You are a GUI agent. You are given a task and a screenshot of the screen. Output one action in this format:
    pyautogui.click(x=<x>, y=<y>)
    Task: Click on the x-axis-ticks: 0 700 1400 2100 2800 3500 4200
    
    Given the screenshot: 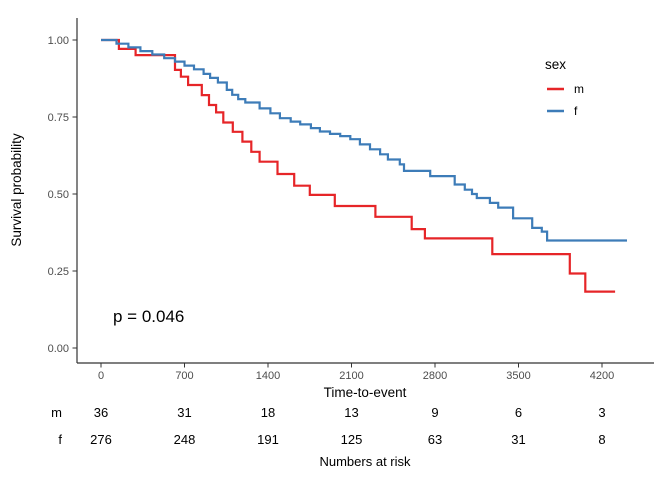 What is the action you would take?
    pyautogui.click(x=356, y=372)
    